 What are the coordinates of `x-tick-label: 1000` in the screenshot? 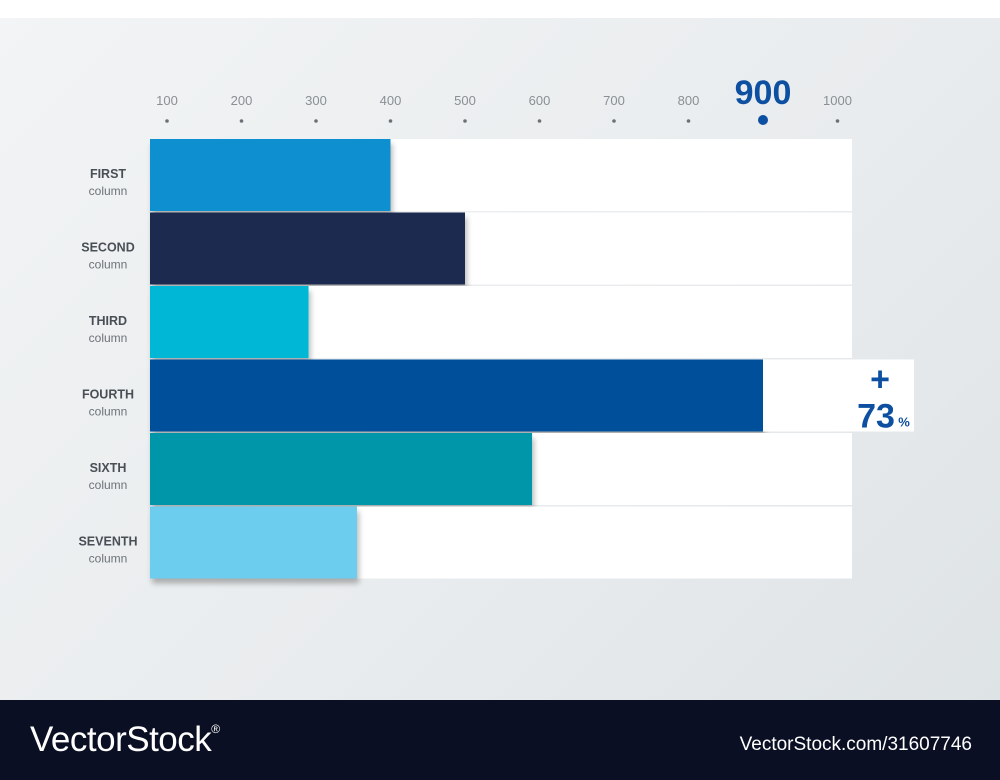 It's located at (837, 100).